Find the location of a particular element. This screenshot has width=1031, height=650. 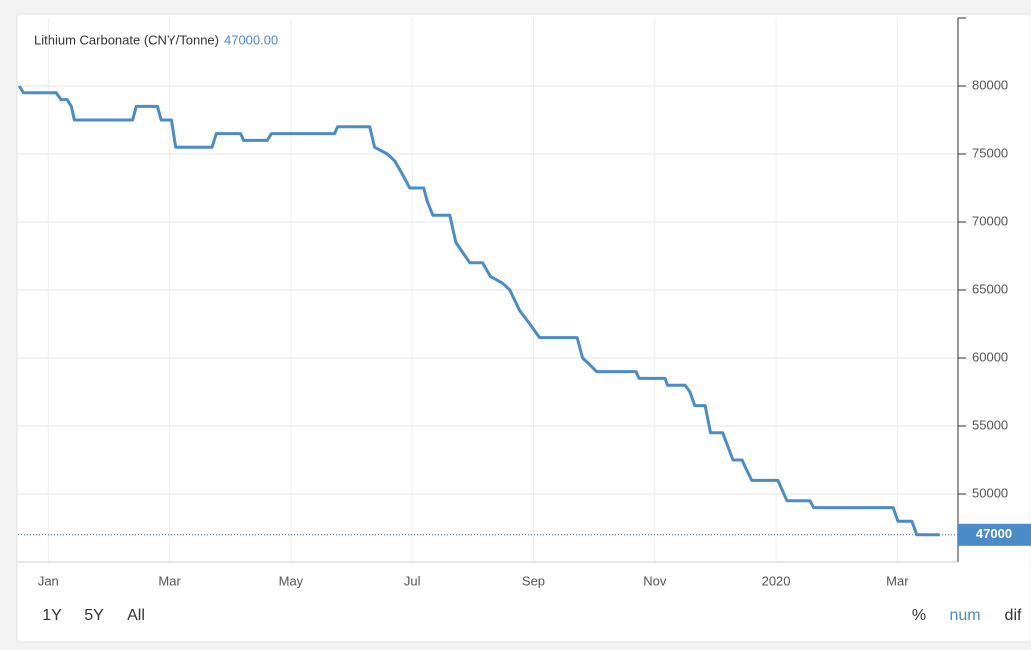

x-tick-label: May is located at coordinates (291, 580).